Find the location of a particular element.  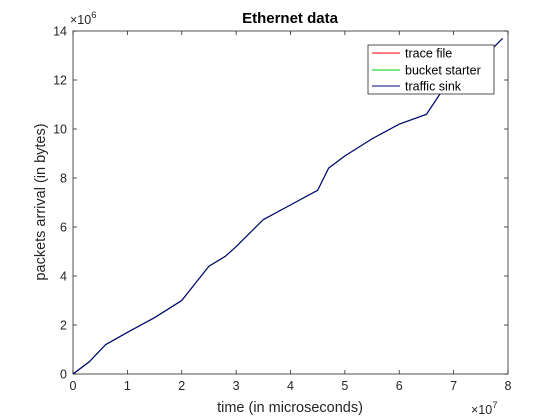

x-axis-exponent: ×10⁷ is located at coordinates (484, 408).